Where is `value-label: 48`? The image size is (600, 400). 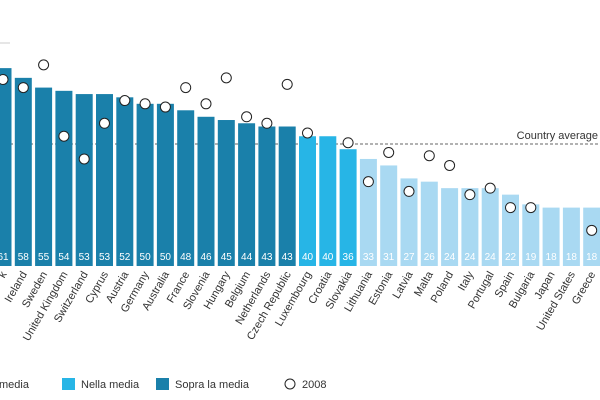 value-label: 48 is located at coordinates (186, 257).